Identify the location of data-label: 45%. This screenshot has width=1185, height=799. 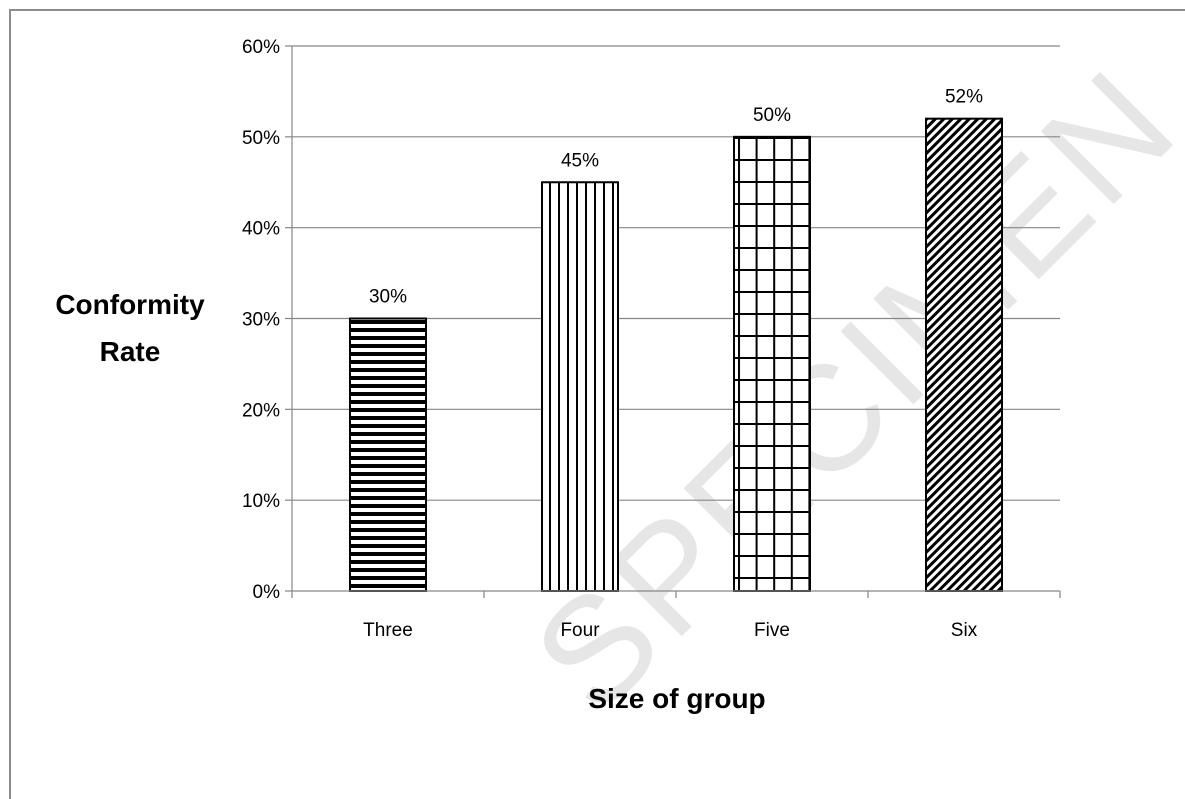
(580, 160).